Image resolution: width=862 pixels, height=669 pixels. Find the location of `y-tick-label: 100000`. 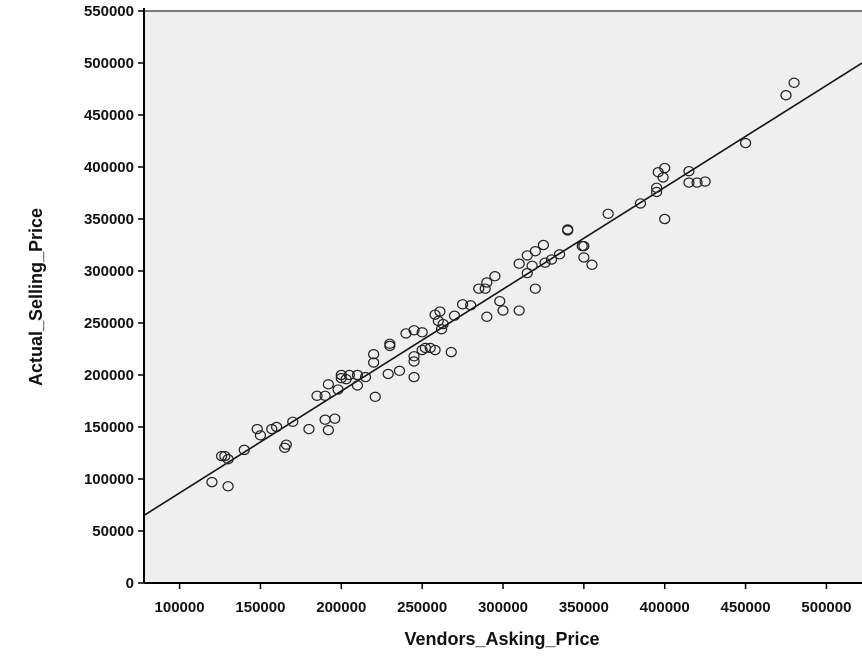

y-tick-label: 100000 is located at coordinates (109, 479).